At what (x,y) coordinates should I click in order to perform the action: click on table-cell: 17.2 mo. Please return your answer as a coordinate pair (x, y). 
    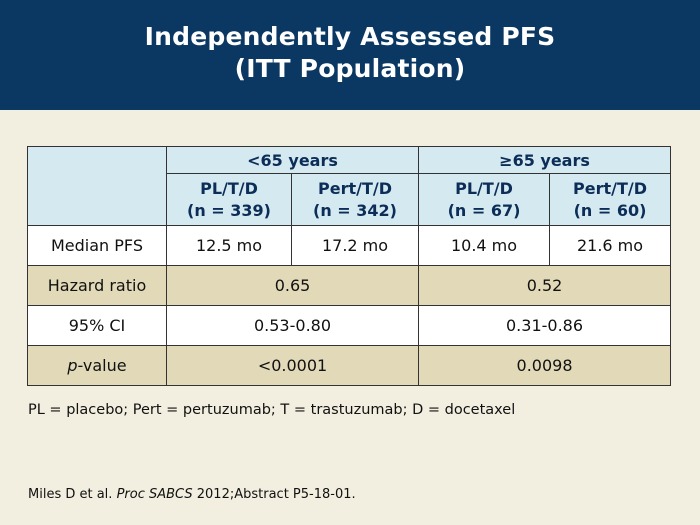
    Looking at the image, I should click on (355, 245).